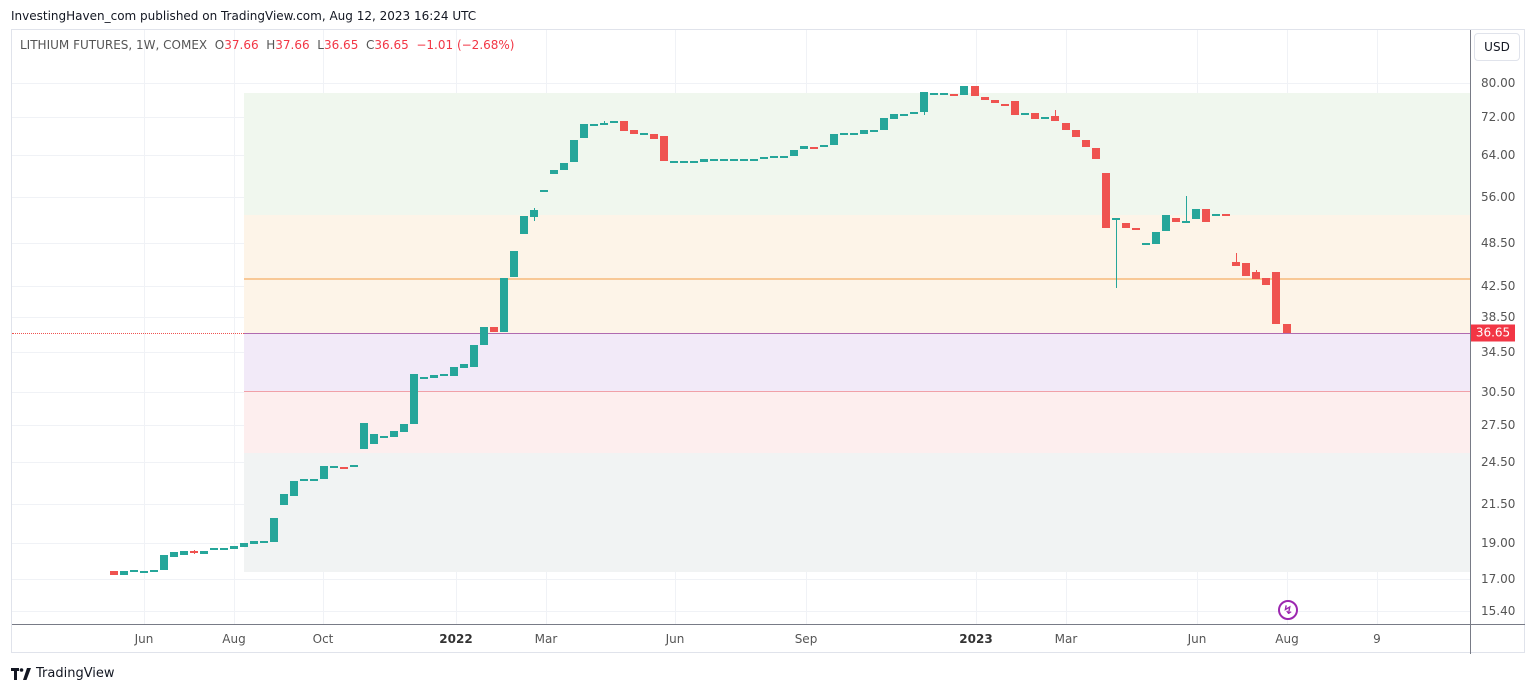  What do you see at coordinates (1497, 639) in the screenshot?
I see `axis-corner` at bounding box center [1497, 639].